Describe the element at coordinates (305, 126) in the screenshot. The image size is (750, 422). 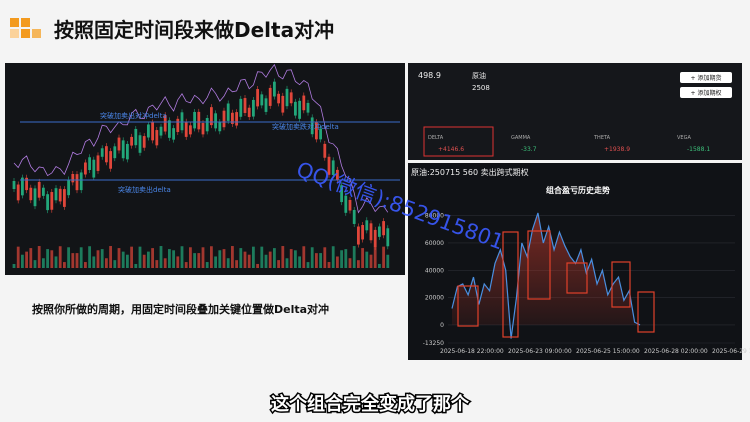
I see `annotation: 突破加卖跌对冲delta` at that location.